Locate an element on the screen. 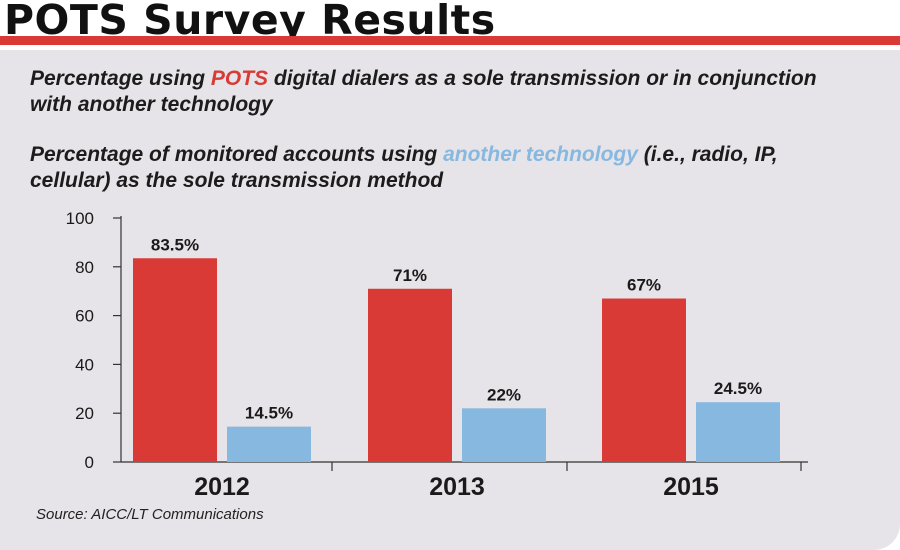 Image resolution: width=900 pixels, height=550 pixels. y-tick-label: 60 is located at coordinates (84, 316).